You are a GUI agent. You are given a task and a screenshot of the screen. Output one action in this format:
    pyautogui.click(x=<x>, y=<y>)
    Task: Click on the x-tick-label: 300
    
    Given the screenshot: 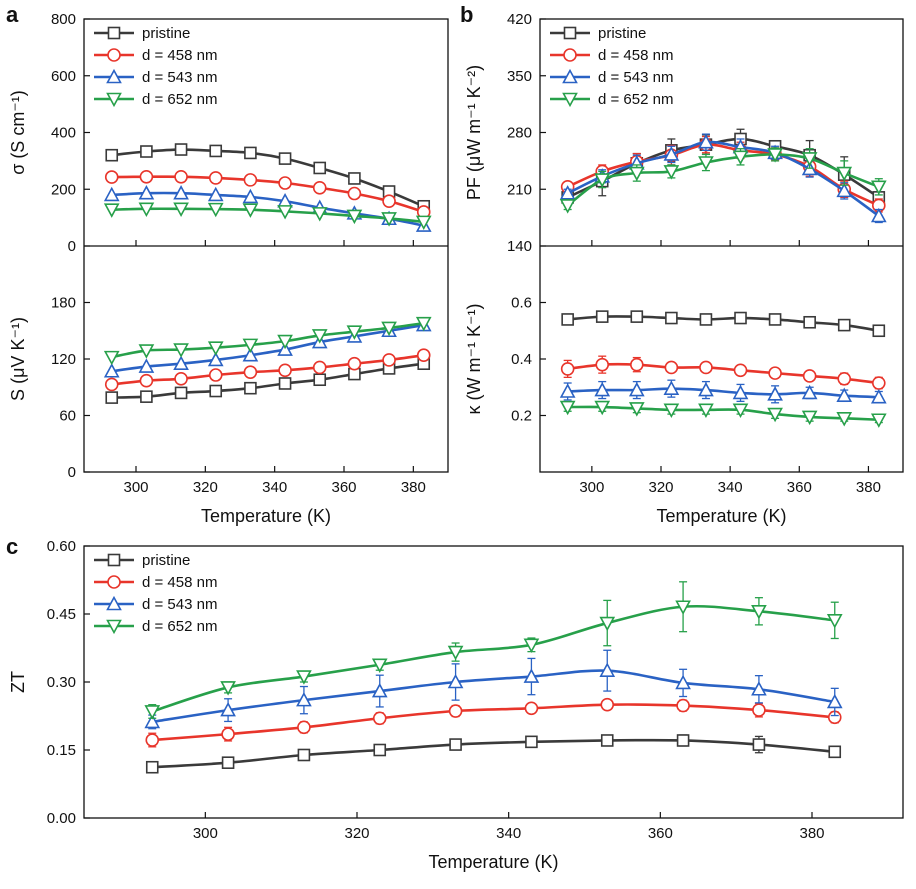 What is the action you would take?
    pyautogui.click(x=591, y=487)
    